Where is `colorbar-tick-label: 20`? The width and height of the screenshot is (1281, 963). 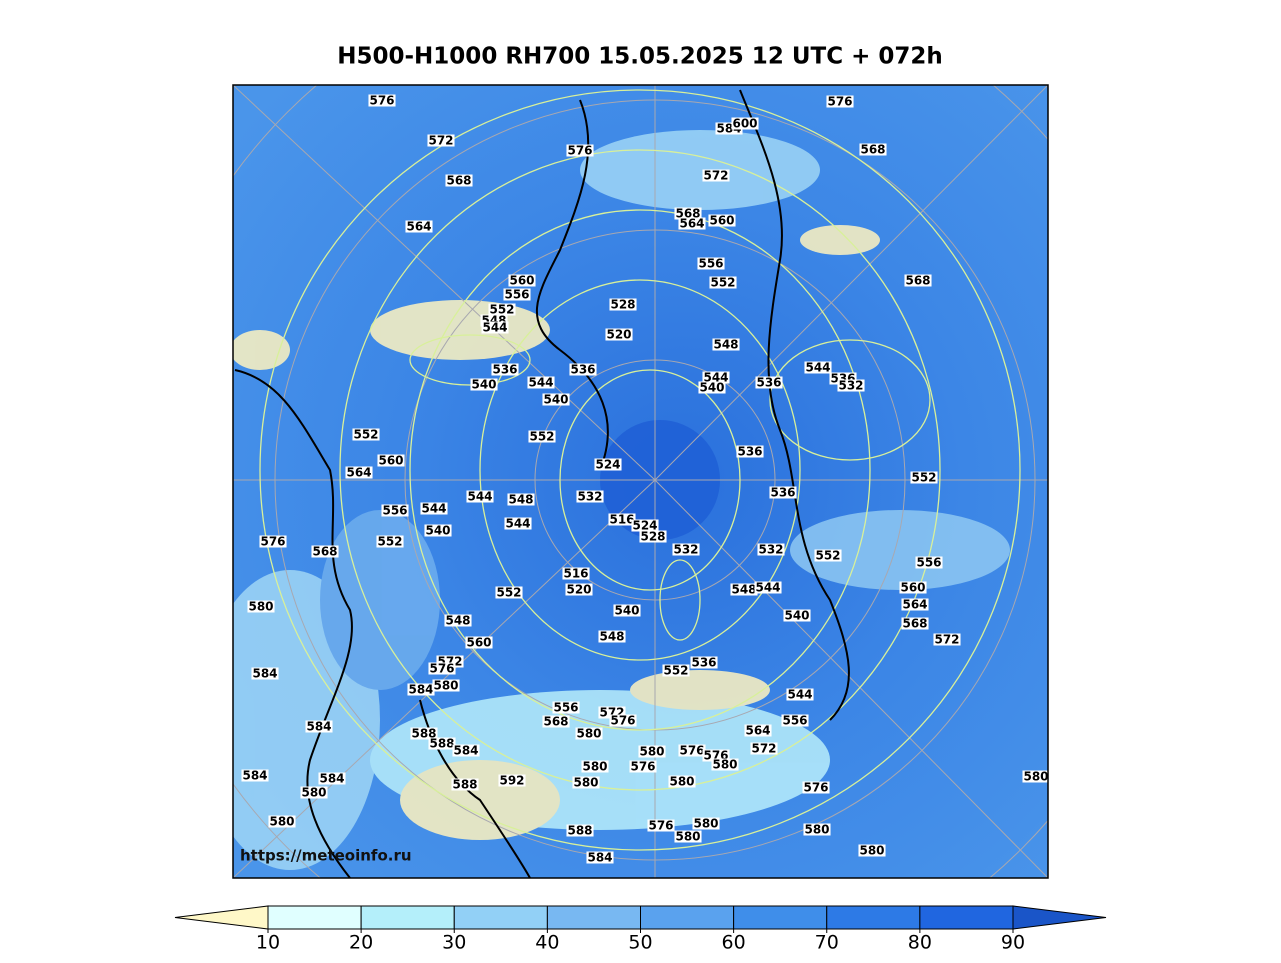
colorbar-tick-label: 20 is located at coordinates (361, 943).